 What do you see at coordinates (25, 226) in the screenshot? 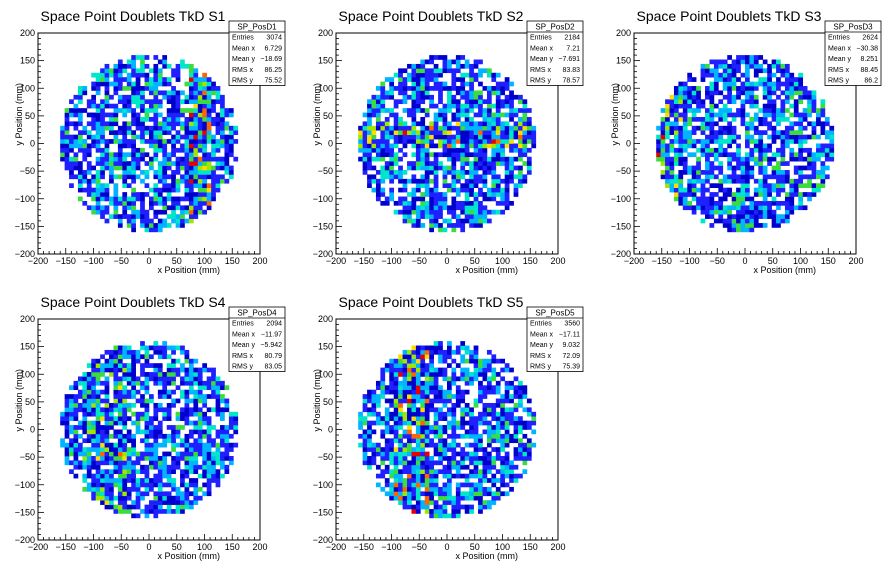
I see `y-tick-label: −150` at bounding box center [25, 226].